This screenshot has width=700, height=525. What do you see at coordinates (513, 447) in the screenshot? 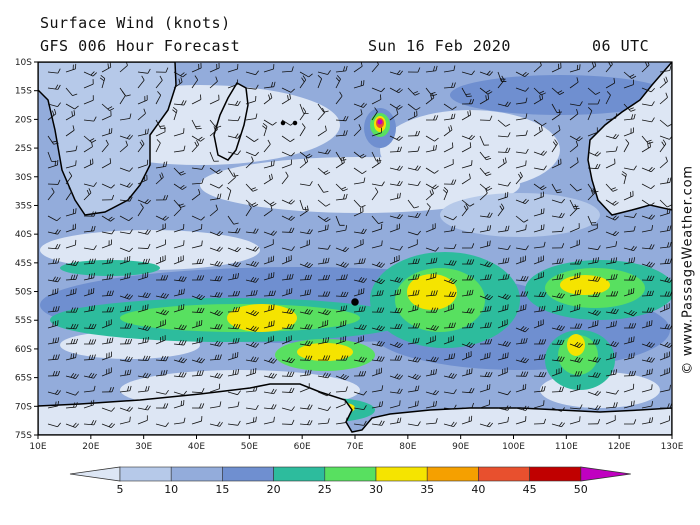
I see `lon-label: 100E` at bounding box center [513, 447].